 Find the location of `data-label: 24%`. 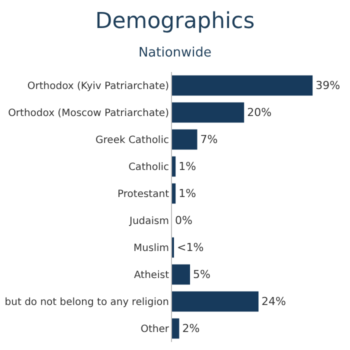

data-label: 24% is located at coordinates (274, 301).